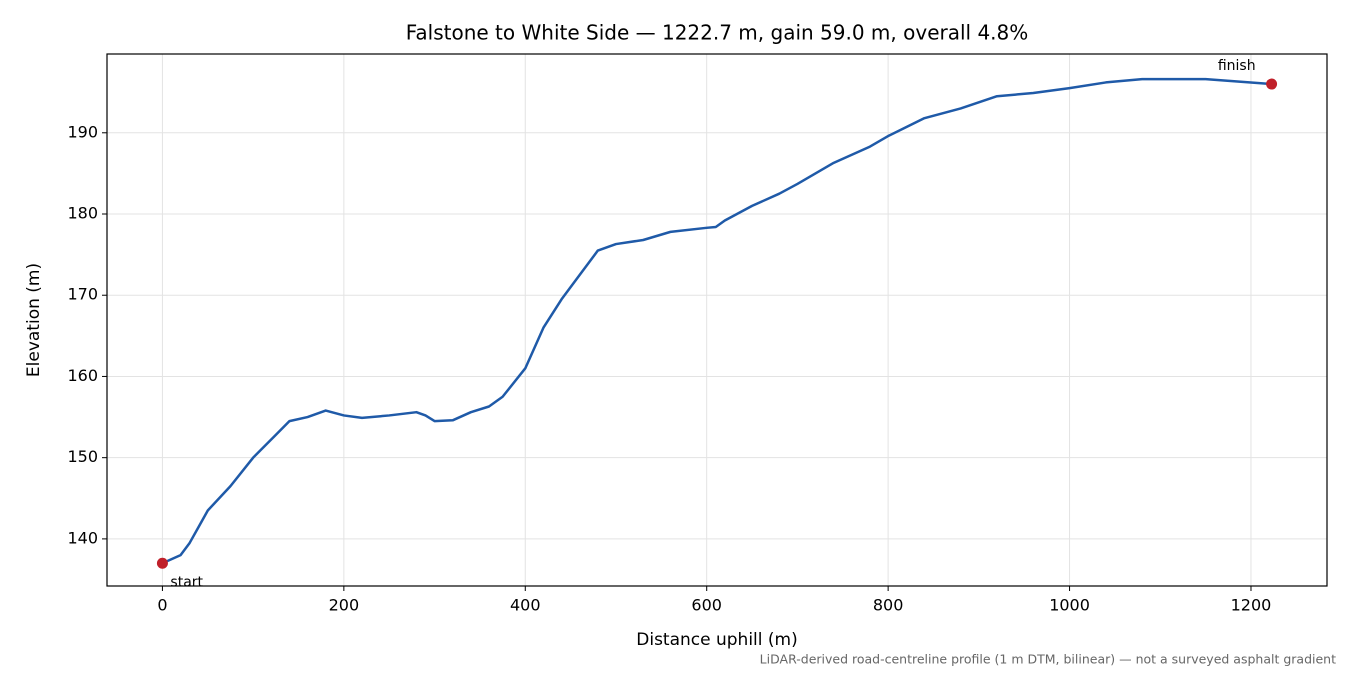  Describe the element at coordinates (162, 605) in the screenshot. I see `x-tick-label: 0` at that location.